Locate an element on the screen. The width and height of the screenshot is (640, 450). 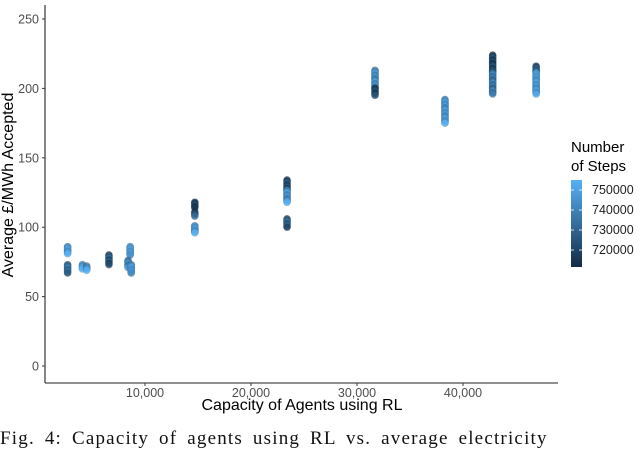
legend-label: 720000 is located at coordinates (613, 250).